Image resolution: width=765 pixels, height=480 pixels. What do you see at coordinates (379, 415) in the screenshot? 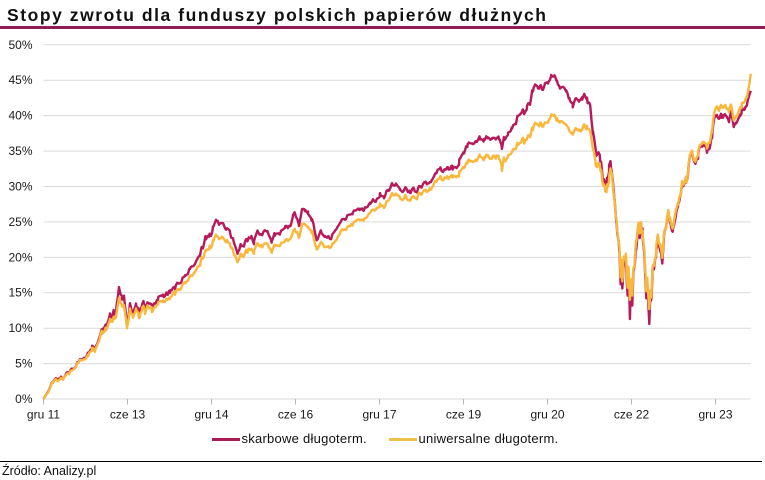
I see `svg-text: gru 17` at bounding box center [379, 415].